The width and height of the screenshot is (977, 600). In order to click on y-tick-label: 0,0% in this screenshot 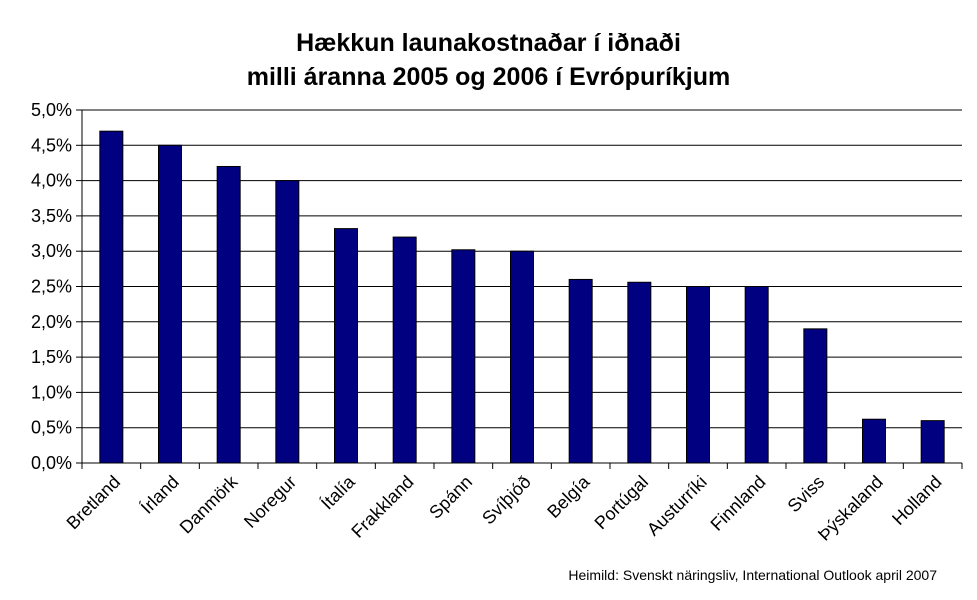, I will do `click(51, 463)`.